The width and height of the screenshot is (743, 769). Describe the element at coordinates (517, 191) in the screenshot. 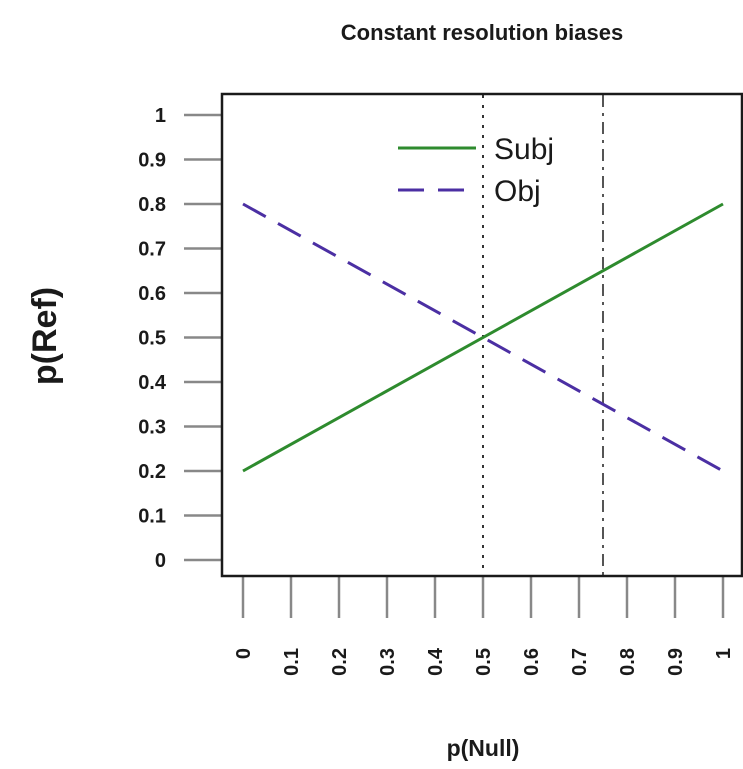

I see `legend-label: Obj` at that location.